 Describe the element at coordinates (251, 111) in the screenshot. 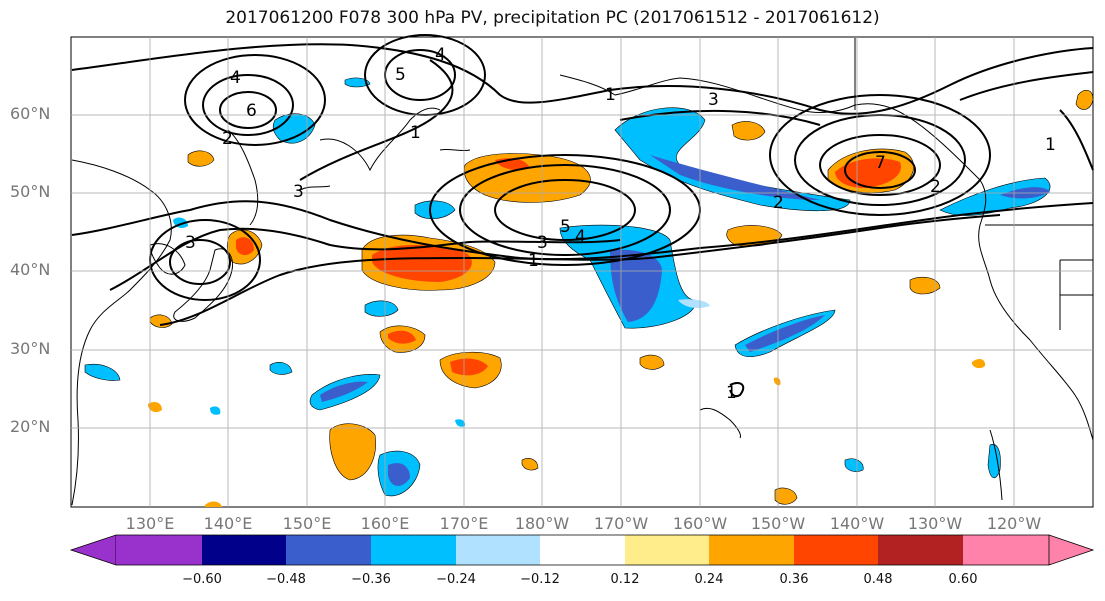

I see `contour-label: 6` at that location.